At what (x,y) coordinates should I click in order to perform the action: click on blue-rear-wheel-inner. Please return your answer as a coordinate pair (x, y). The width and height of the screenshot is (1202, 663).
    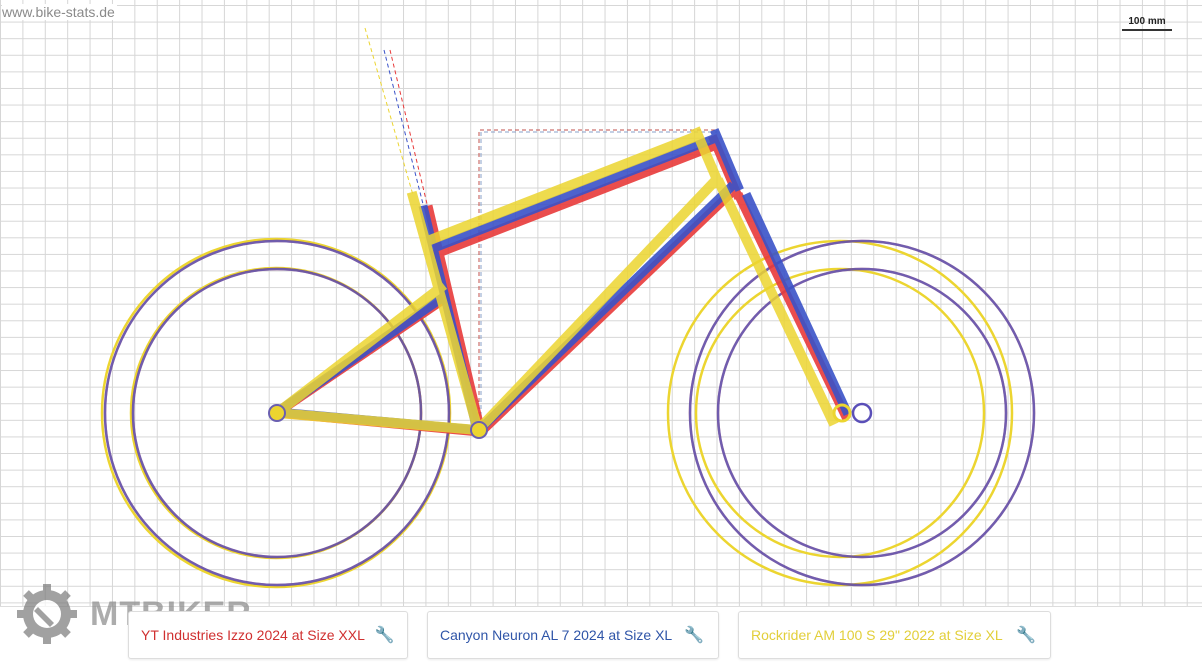
    Looking at the image, I should click on (277, 413).